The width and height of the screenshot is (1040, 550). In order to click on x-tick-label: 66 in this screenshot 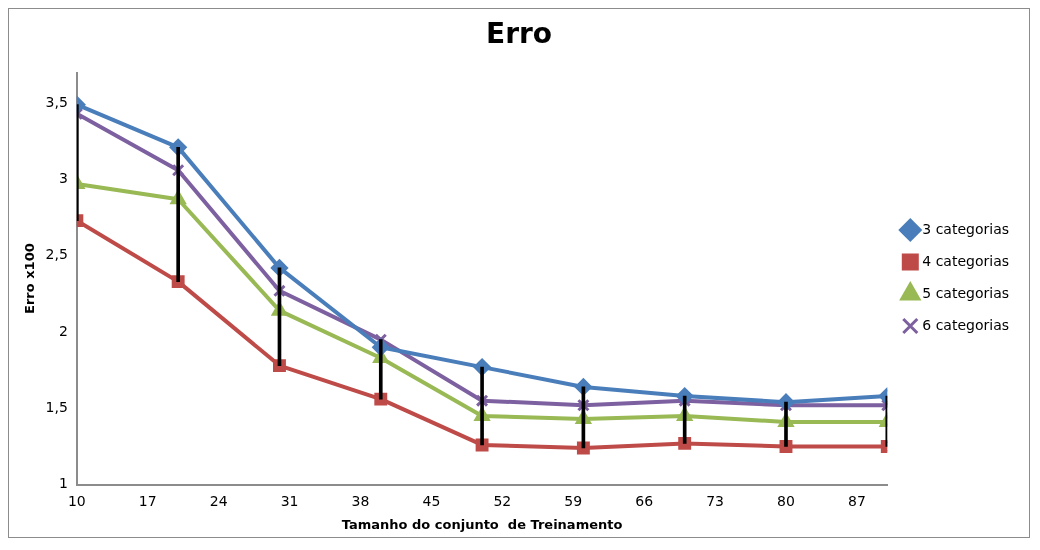, I will do `click(644, 500)`.